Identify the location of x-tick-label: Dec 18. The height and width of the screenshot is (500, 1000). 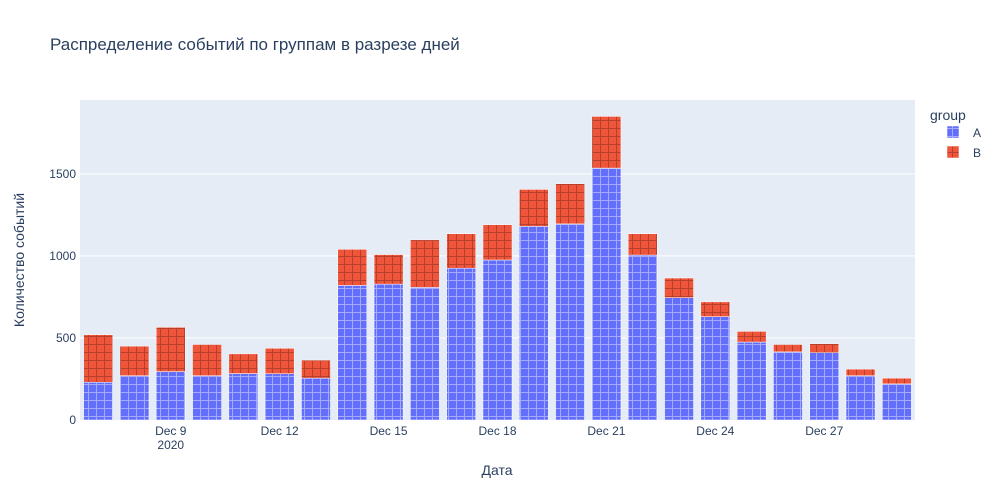
(497, 431).